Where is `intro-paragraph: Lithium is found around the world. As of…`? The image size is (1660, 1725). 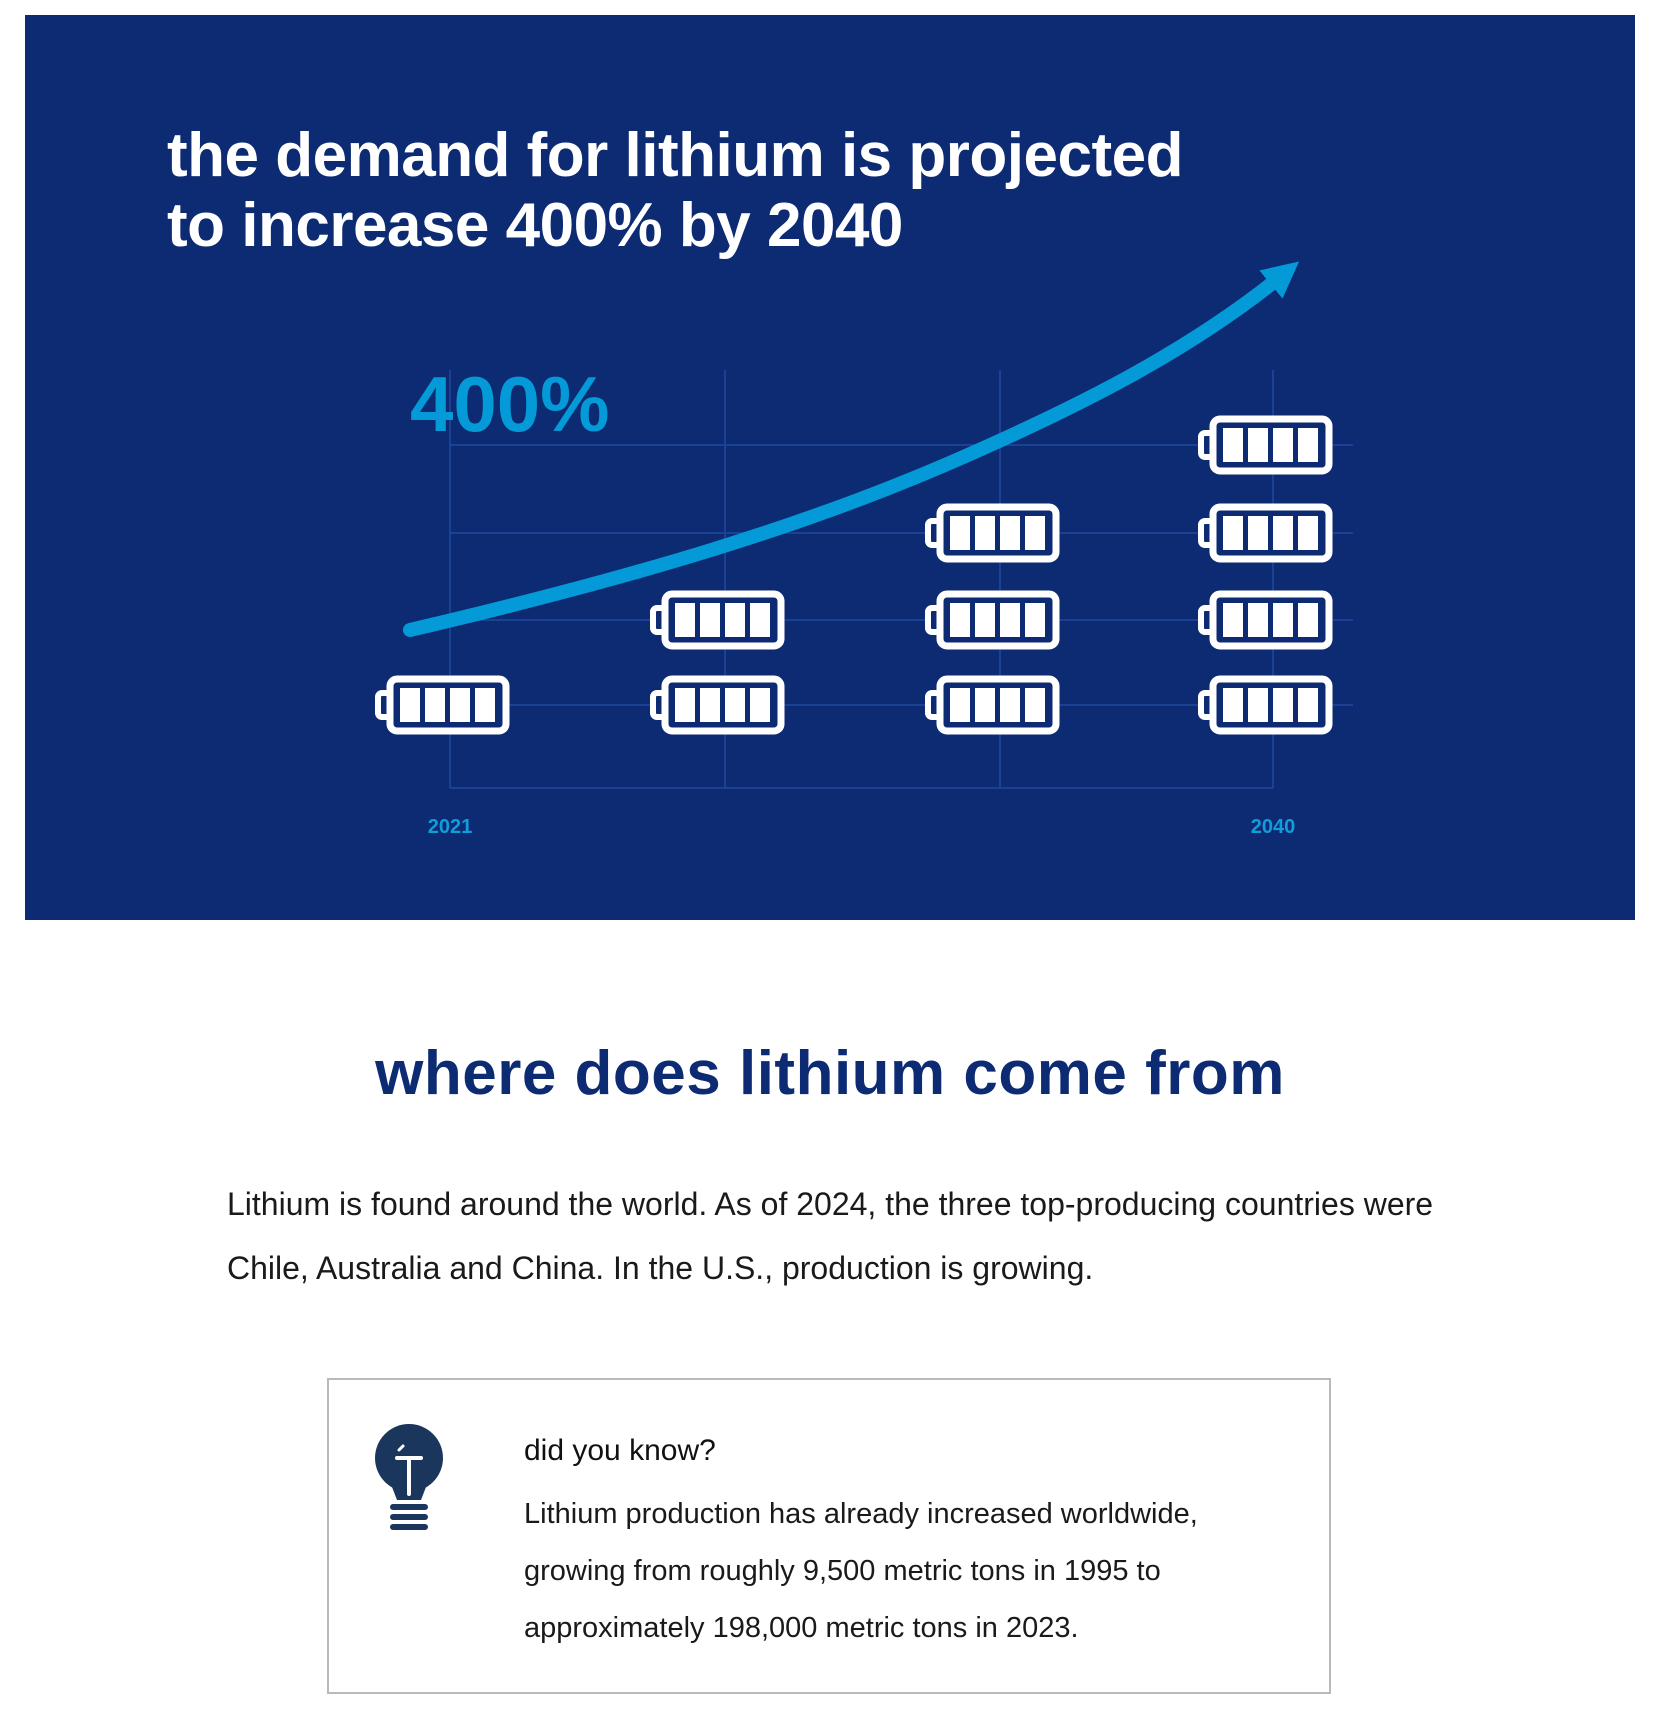
intro-paragraph: Lithium is found around the world. As of… is located at coordinates (830, 1236).